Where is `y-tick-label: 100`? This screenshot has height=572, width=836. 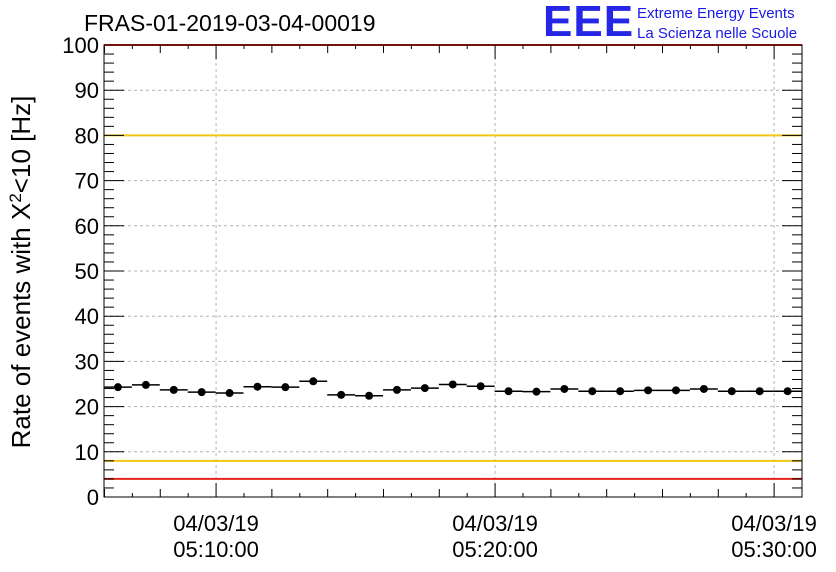 y-tick-label: 100 is located at coordinates (80, 45).